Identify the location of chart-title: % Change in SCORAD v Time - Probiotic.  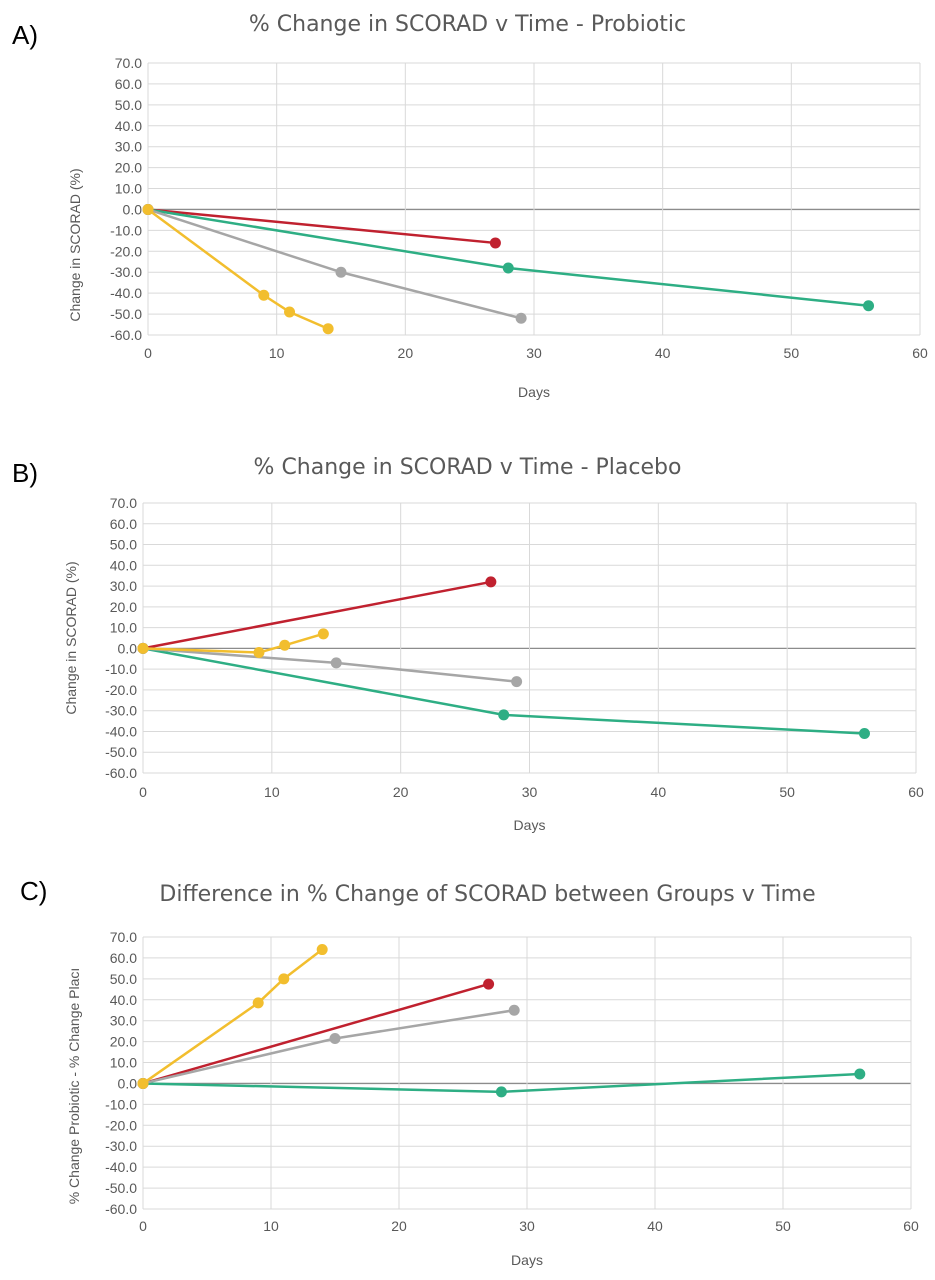
(467, 24).